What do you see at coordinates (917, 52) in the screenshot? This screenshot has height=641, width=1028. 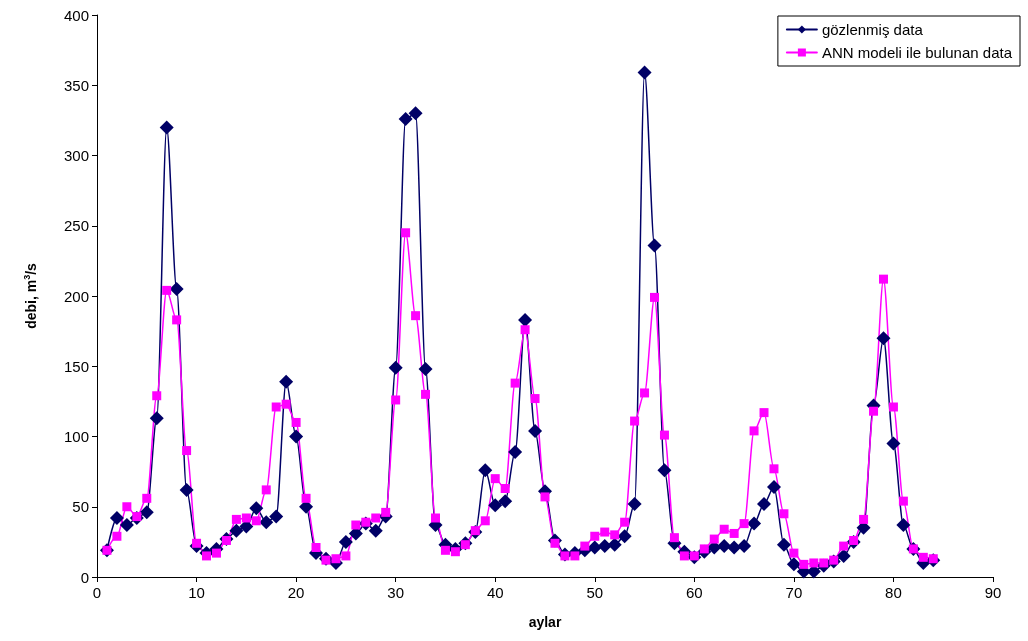 I see `legend-label: ANN modeli ile bulunan data` at bounding box center [917, 52].